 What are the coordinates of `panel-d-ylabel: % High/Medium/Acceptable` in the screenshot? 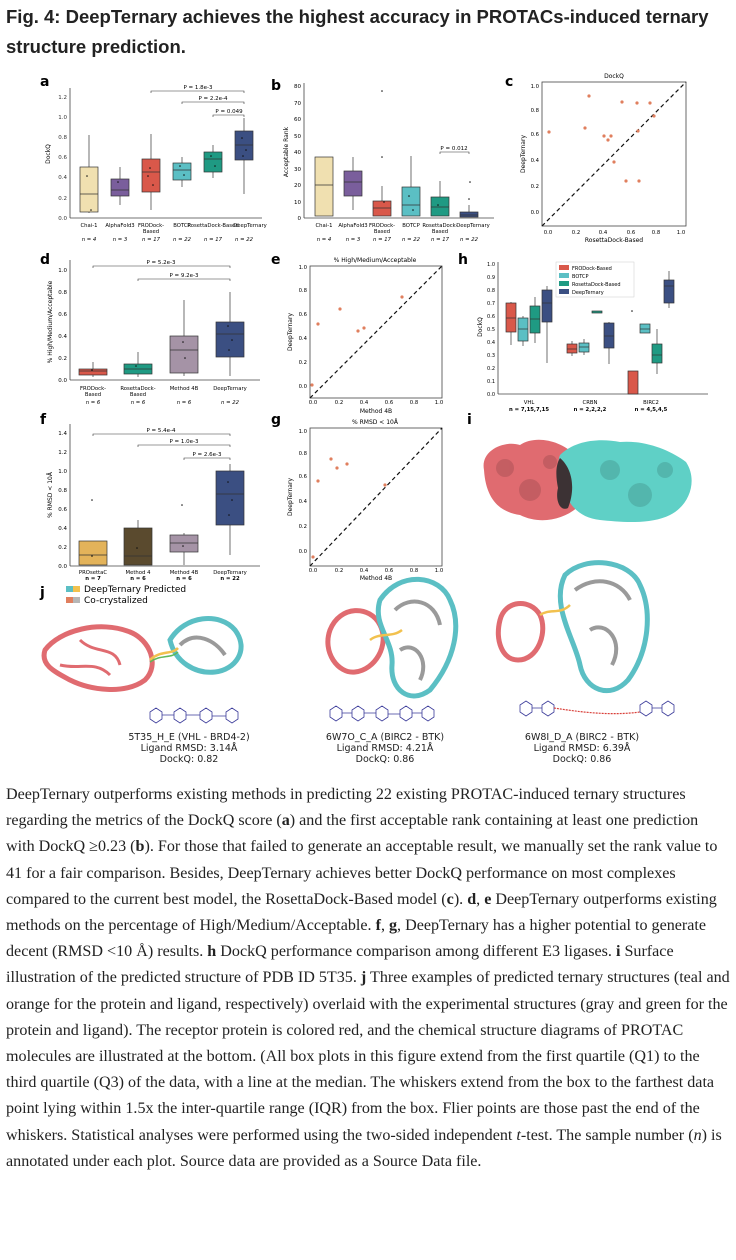 It's located at (50, 321).